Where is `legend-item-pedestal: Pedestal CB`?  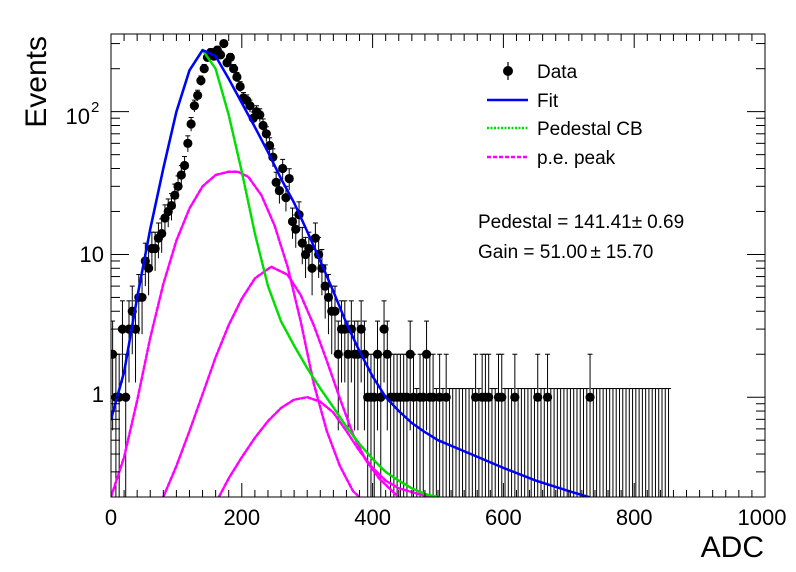
legend-item-pedestal: Pedestal CB is located at coordinates (565, 129).